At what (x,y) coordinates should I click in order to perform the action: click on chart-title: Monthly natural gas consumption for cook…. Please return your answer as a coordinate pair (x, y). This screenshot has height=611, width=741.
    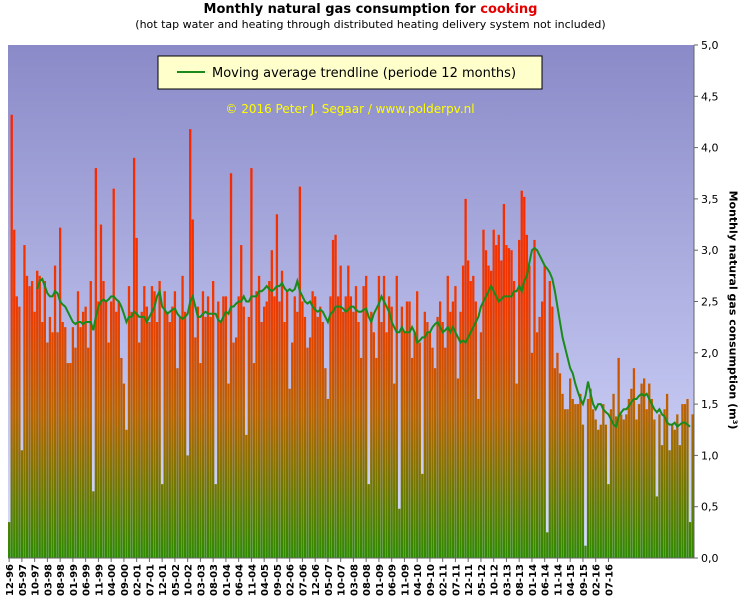
    Looking at the image, I should click on (370, 9).